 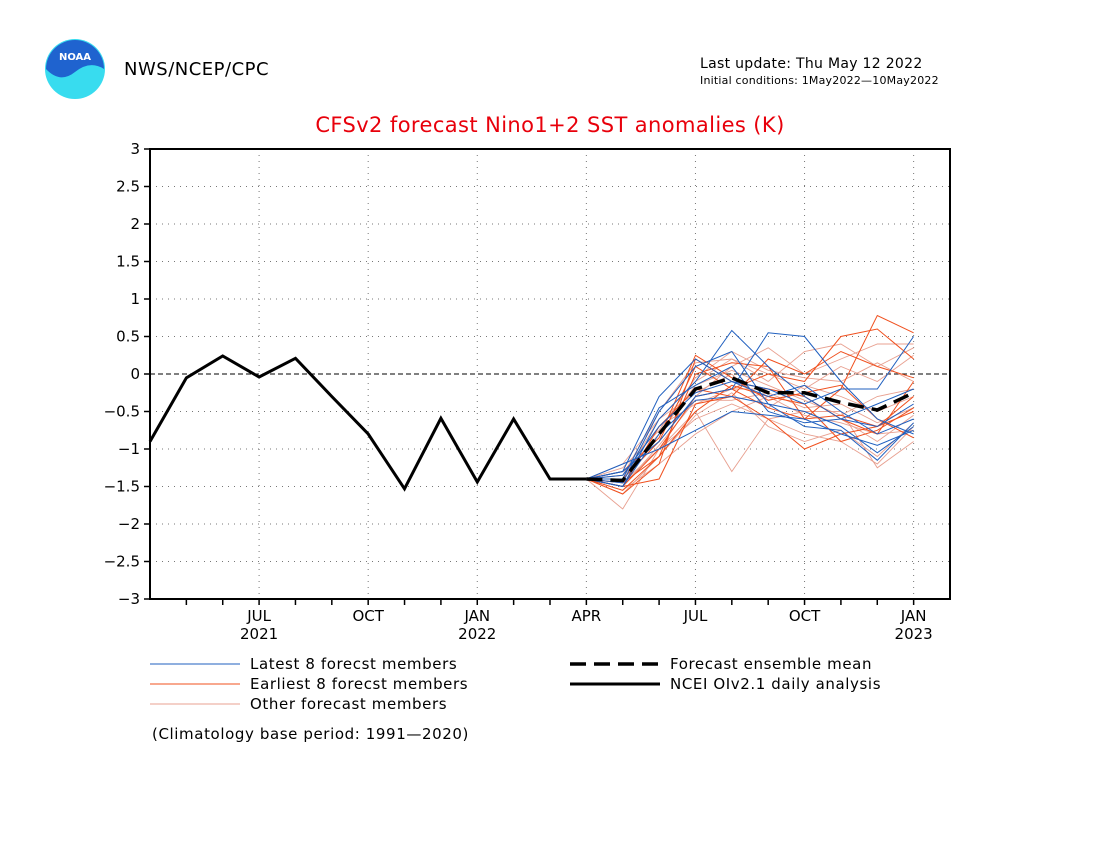 I want to click on y-tick-label: 3, so click(x=135, y=149).